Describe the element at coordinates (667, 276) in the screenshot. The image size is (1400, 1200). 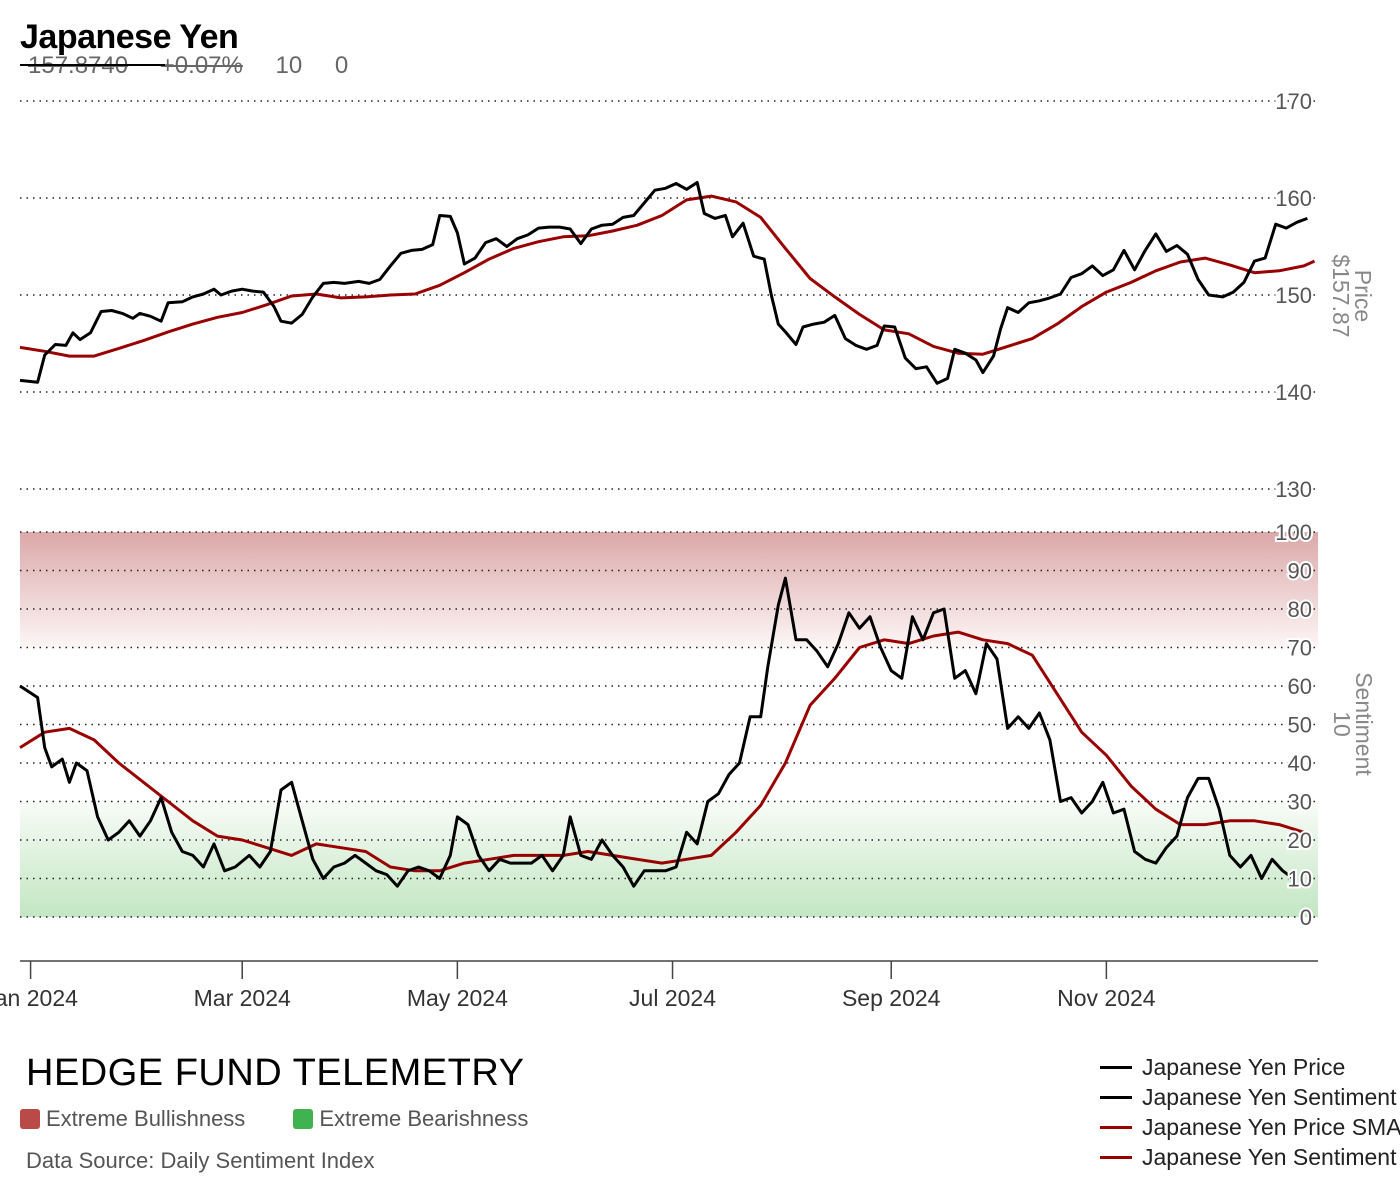
I see `price-sma-line` at that location.